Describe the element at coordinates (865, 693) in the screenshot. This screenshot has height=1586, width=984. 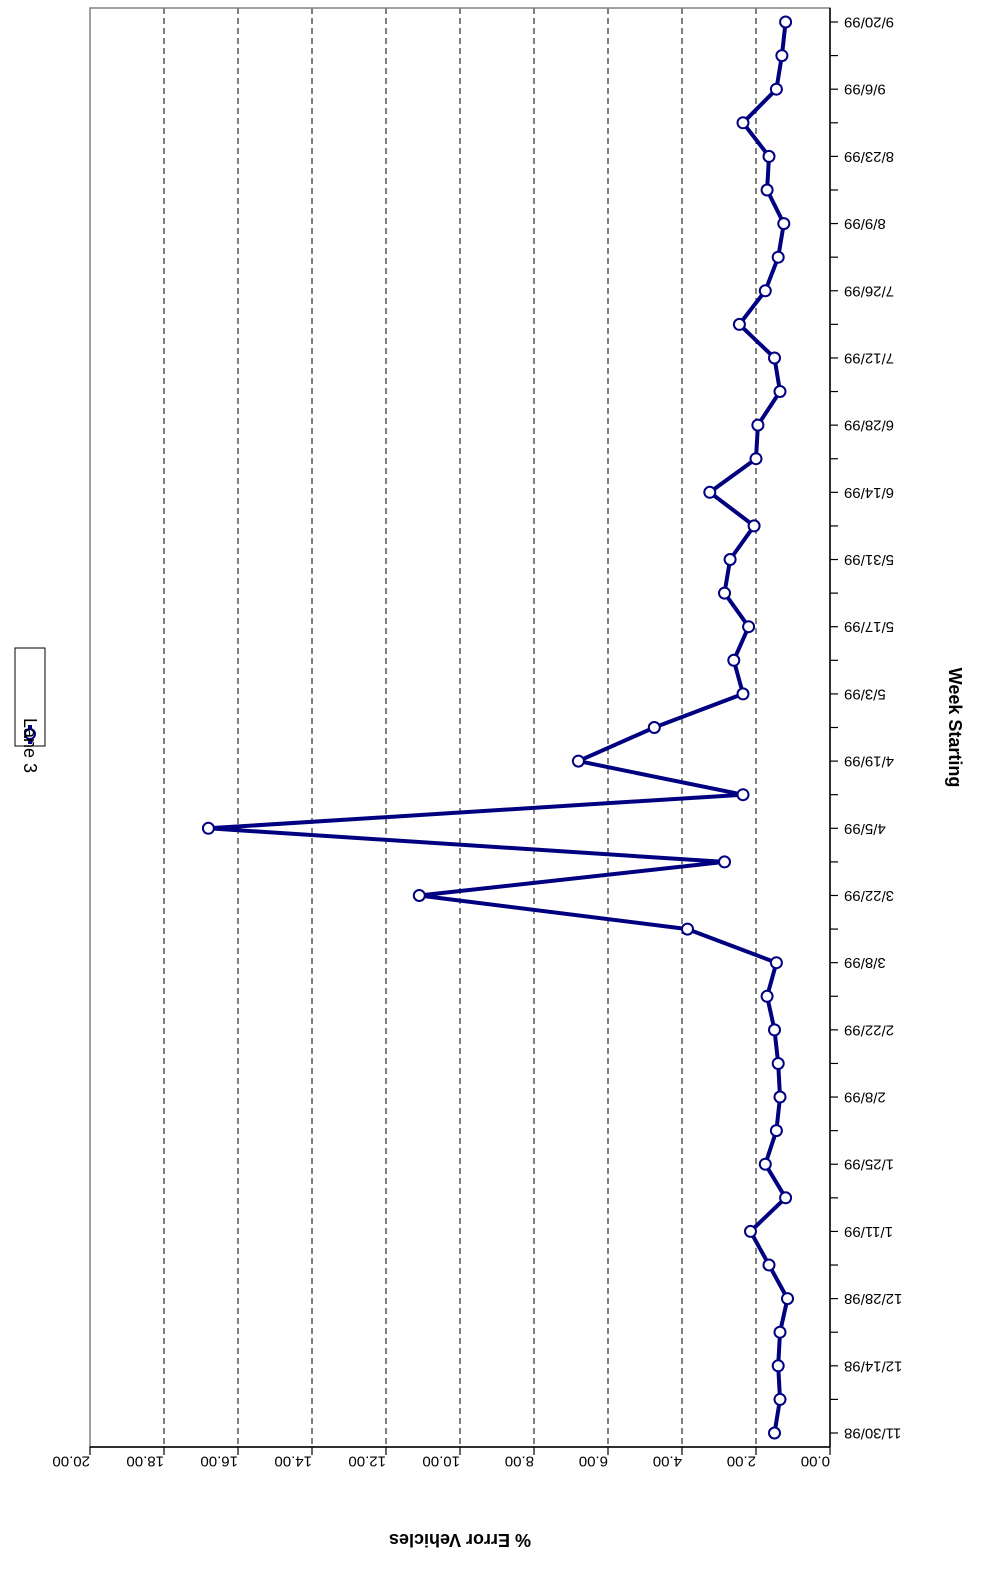
I see `x-tick-label: 5/3/99` at that location.